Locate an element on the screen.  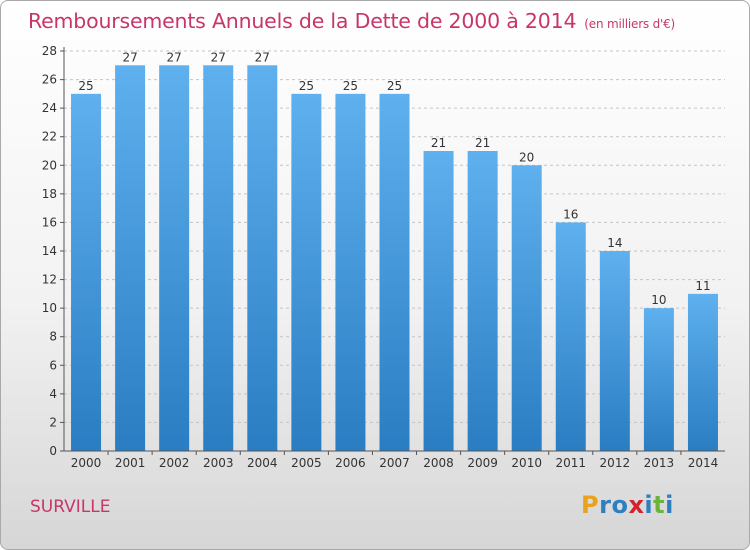
logo-letter: x is located at coordinates (636, 505).